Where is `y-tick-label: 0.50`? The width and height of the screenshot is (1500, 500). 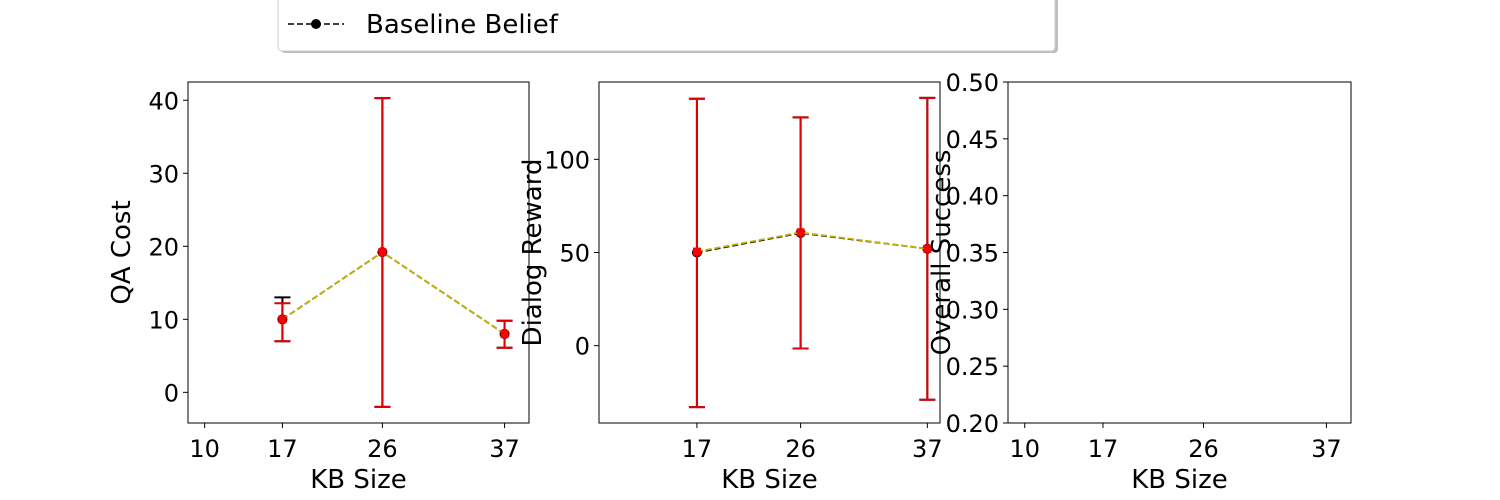
y-tick-label: 0.50 is located at coordinates (972, 83).